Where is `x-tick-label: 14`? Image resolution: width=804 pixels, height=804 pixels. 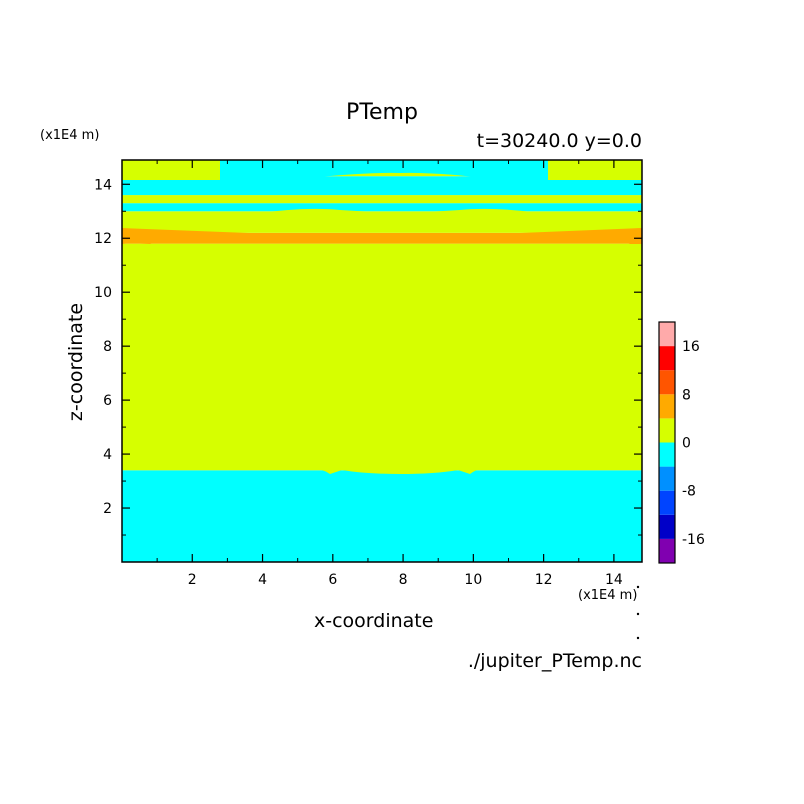 x-tick-label: 14 is located at coordinates (614, 580).